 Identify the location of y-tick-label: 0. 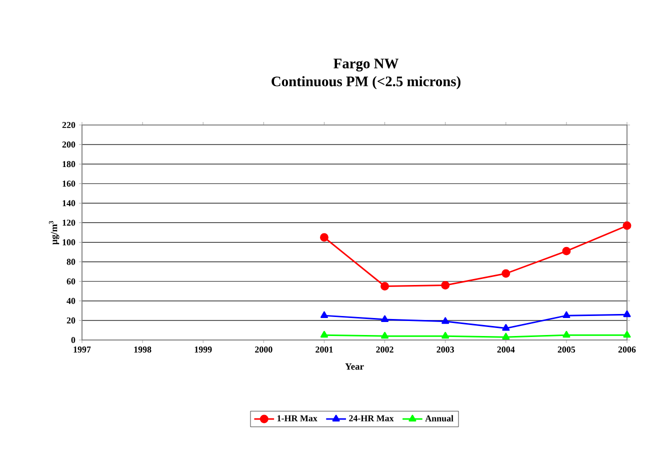
(73, 340).